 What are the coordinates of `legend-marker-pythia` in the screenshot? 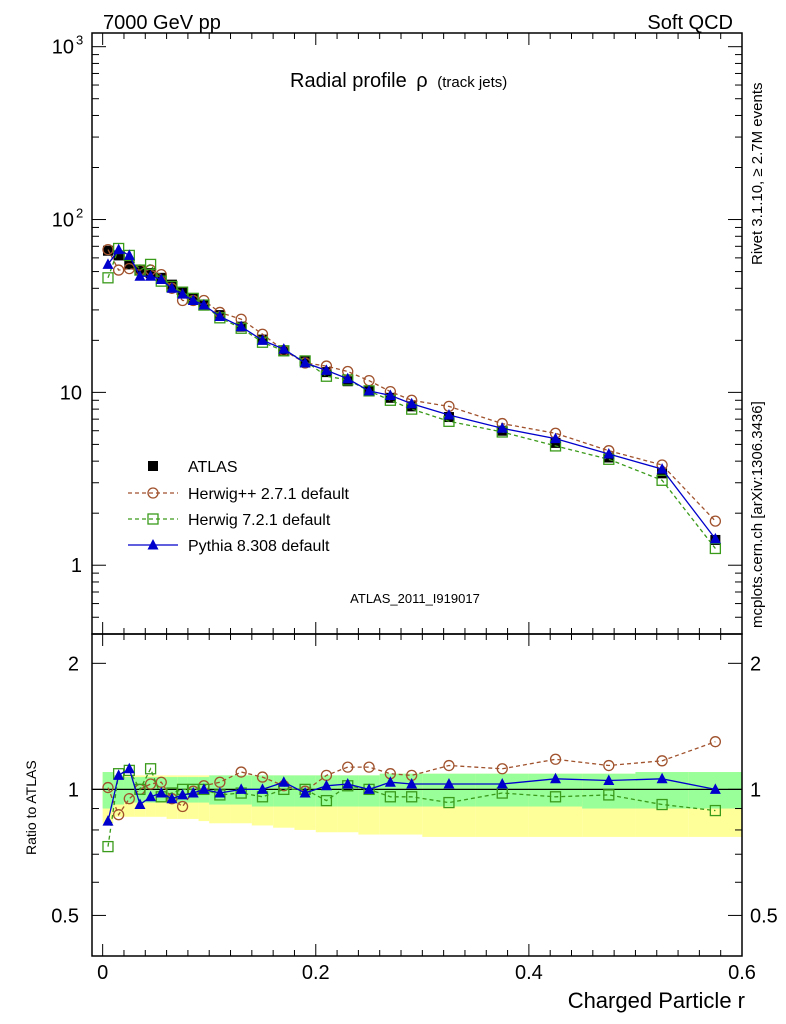 It's located at (153, 544).